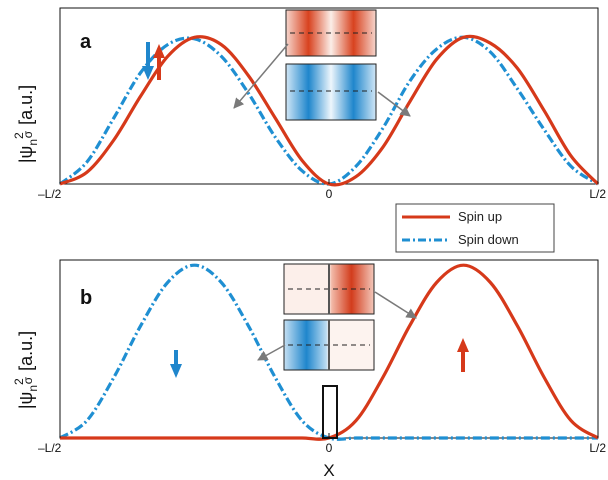 The height and width of the screenshot is (480, 608). Describe the element at coordinates (271, 352) in the screenshot. I see `panel-b-pointer-left` at that location.